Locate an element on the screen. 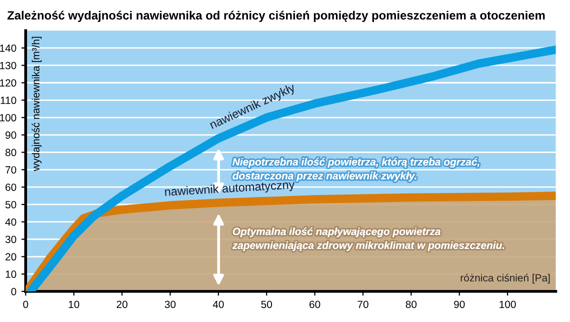 The image size is (570, 322). x-tick-label: 90 is located at coordinates (459, 304).